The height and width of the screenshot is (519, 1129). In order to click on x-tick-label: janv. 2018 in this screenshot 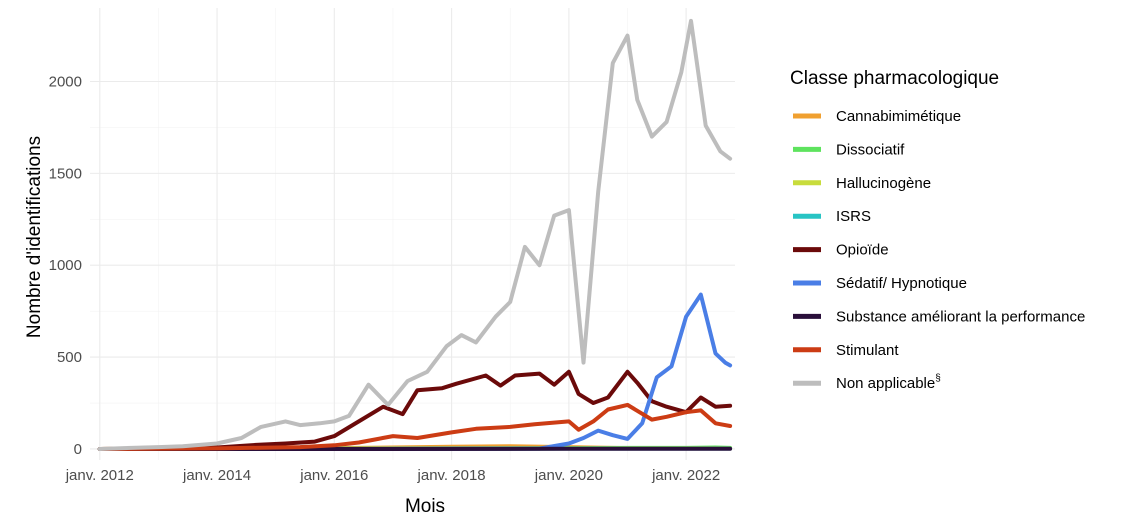, I will do `click(451, 475)`.